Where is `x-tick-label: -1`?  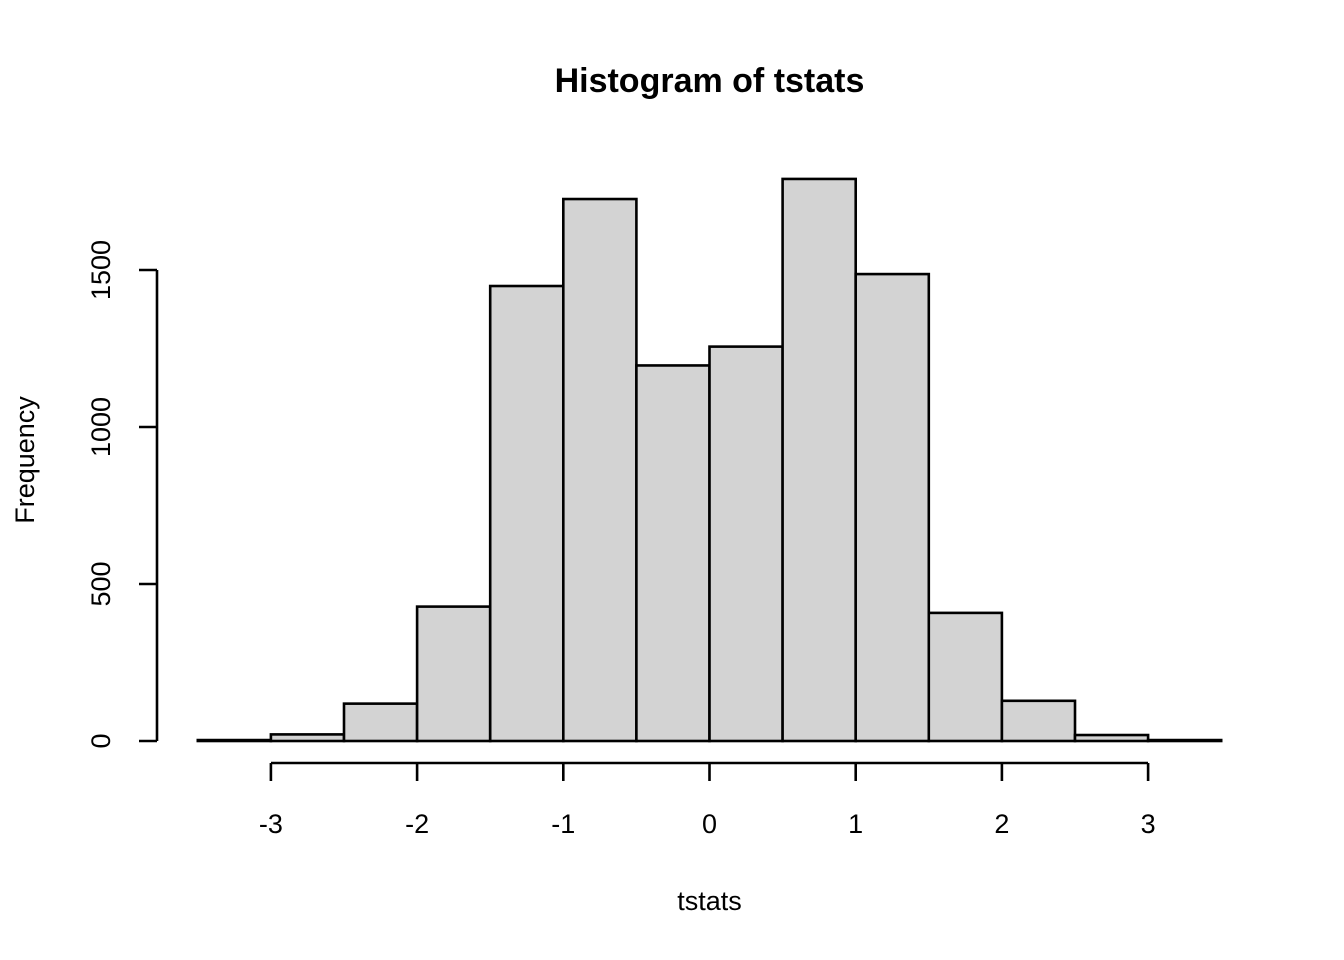 x-tick-label: -1 is located at coordinates (563, 824).